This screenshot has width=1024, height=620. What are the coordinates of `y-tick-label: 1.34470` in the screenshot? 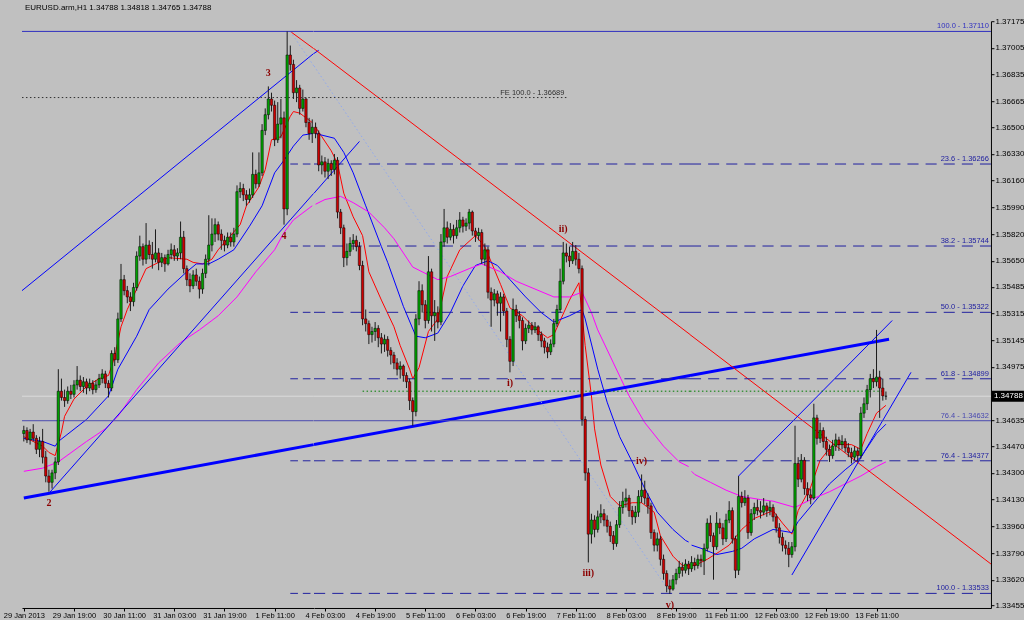 It's located at (1009, 446).